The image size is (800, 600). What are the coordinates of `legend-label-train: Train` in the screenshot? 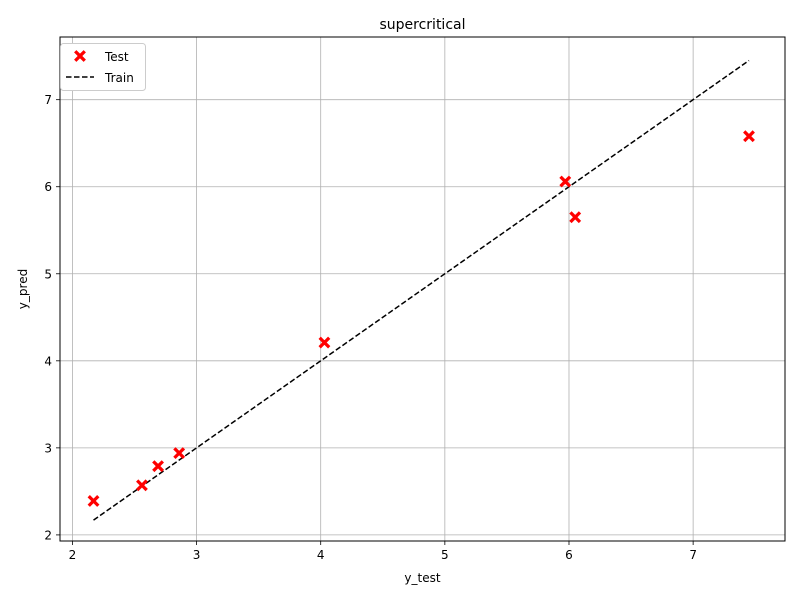 It's located at (119, 78).